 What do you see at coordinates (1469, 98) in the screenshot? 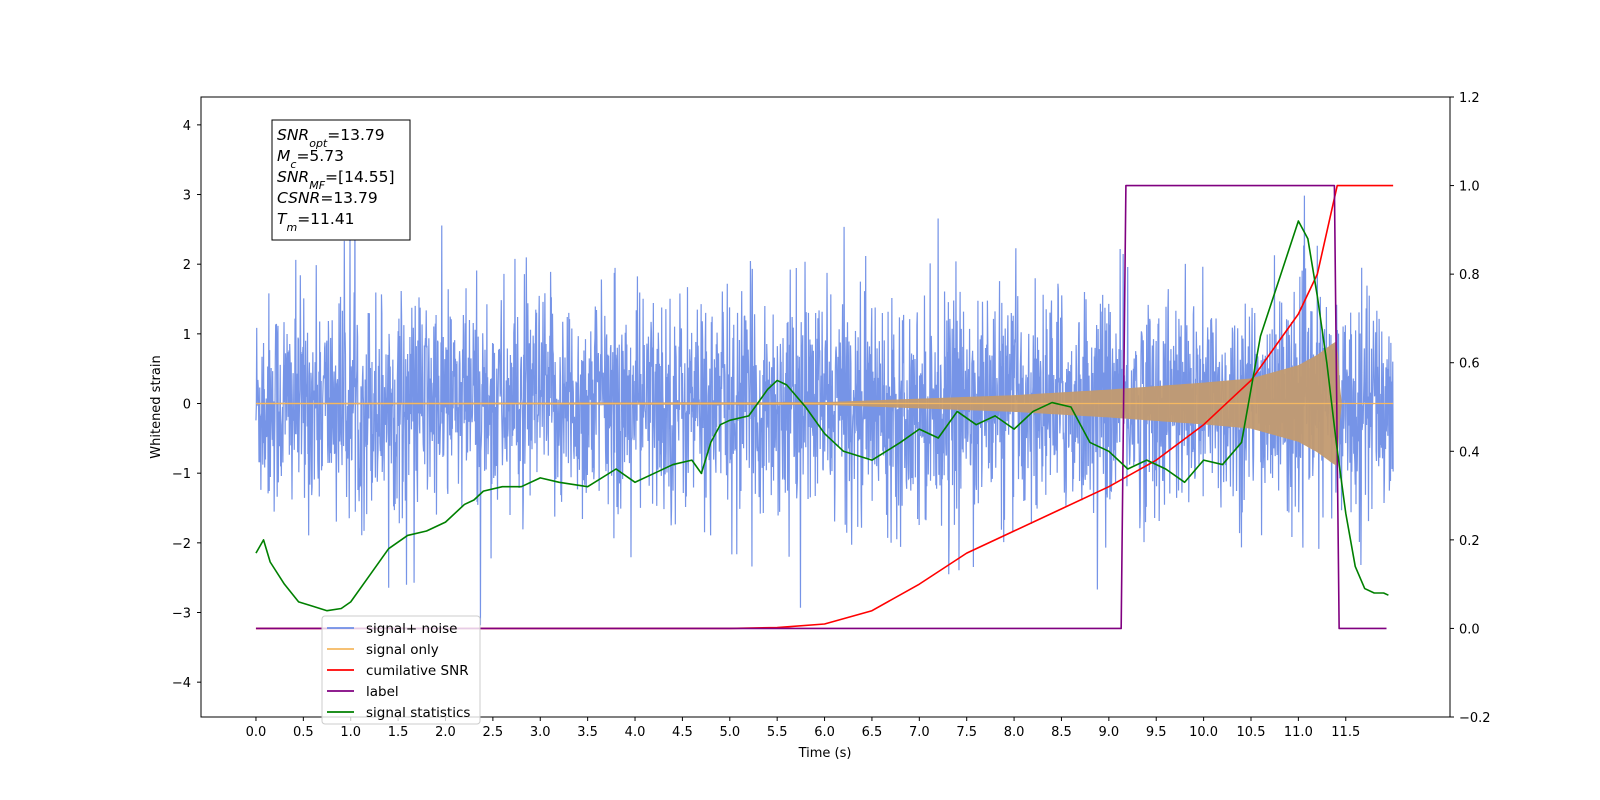
I see `y-right-tick-label: 1.2` at bounding box center [1469, 98].